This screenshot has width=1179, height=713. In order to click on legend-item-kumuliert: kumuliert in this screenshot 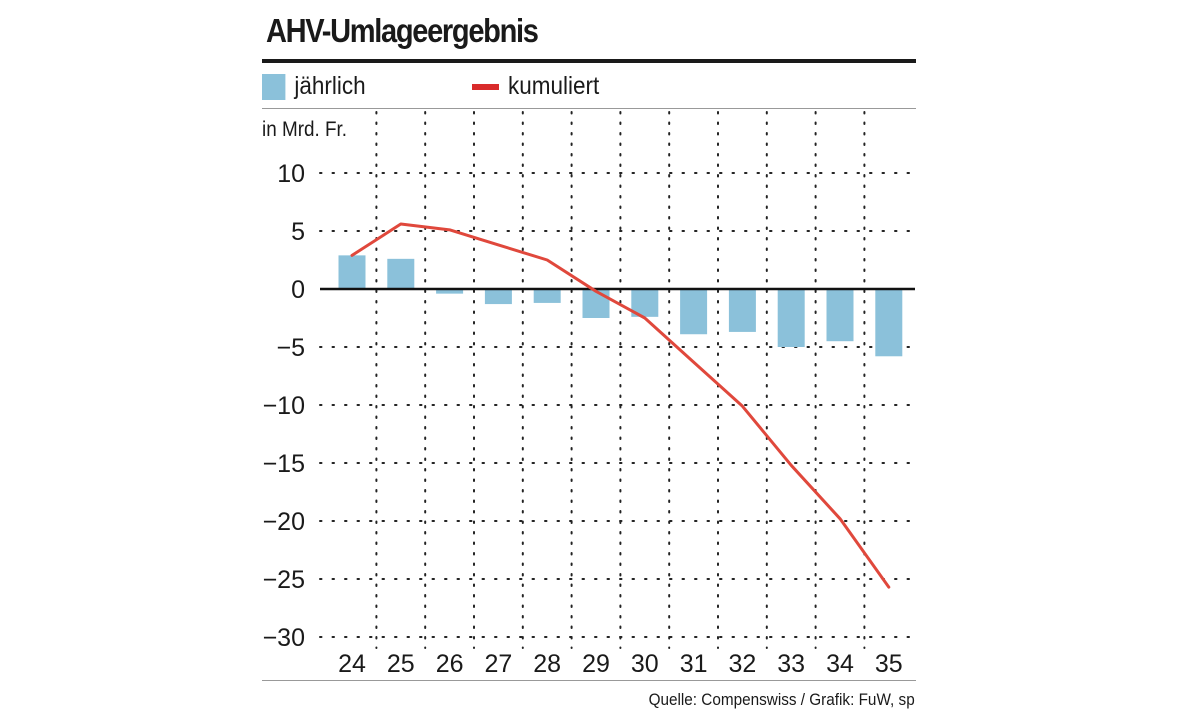, I will do `click(535, 86)`.